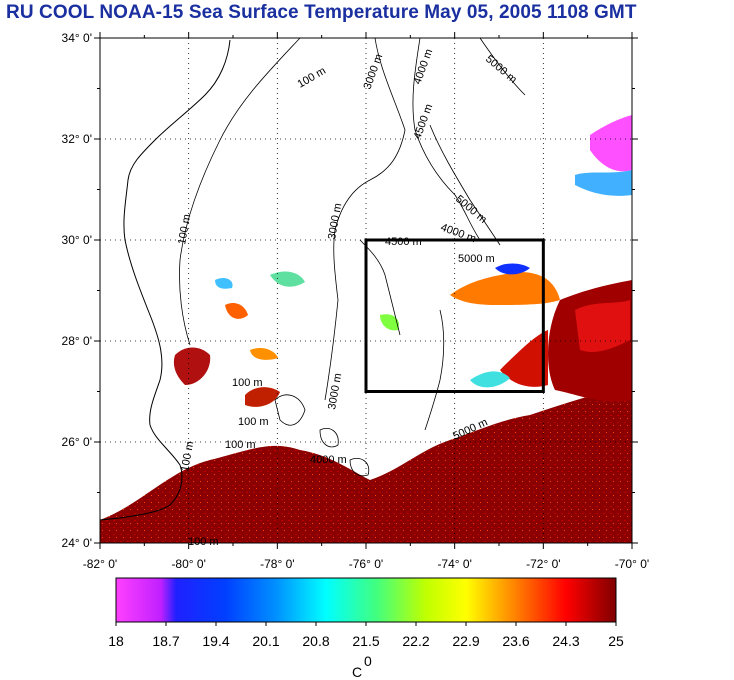 Image resolution: width=734 pixels, height=680 pixels. What do you see at coordinates (365, 641) in the screenshot?
I see `colorbar-tick-label: 21.5` at bounding box center [365, 641].